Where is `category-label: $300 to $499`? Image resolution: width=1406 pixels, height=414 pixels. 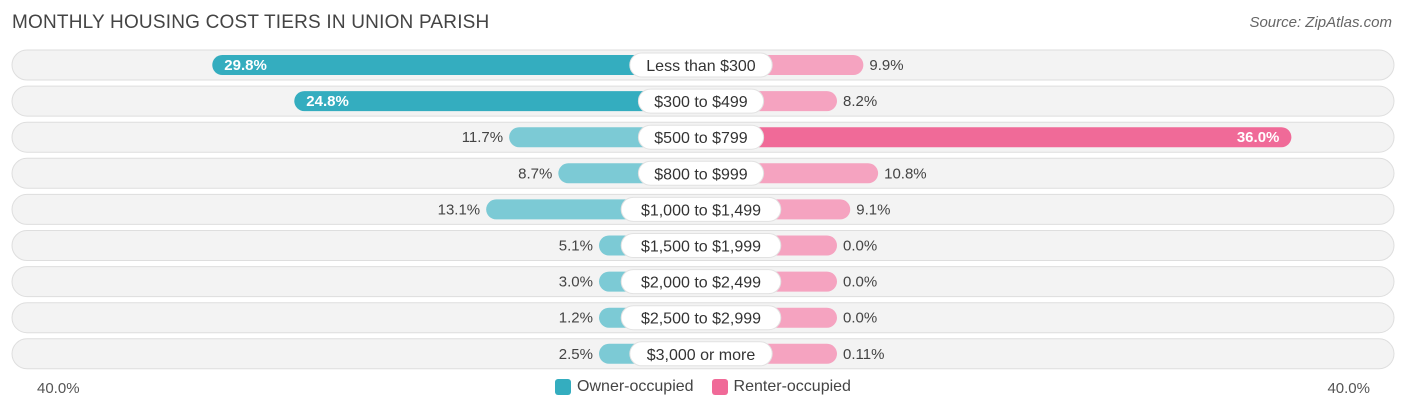 category-label: $300 to $499 is located at coordinates (701, 102).